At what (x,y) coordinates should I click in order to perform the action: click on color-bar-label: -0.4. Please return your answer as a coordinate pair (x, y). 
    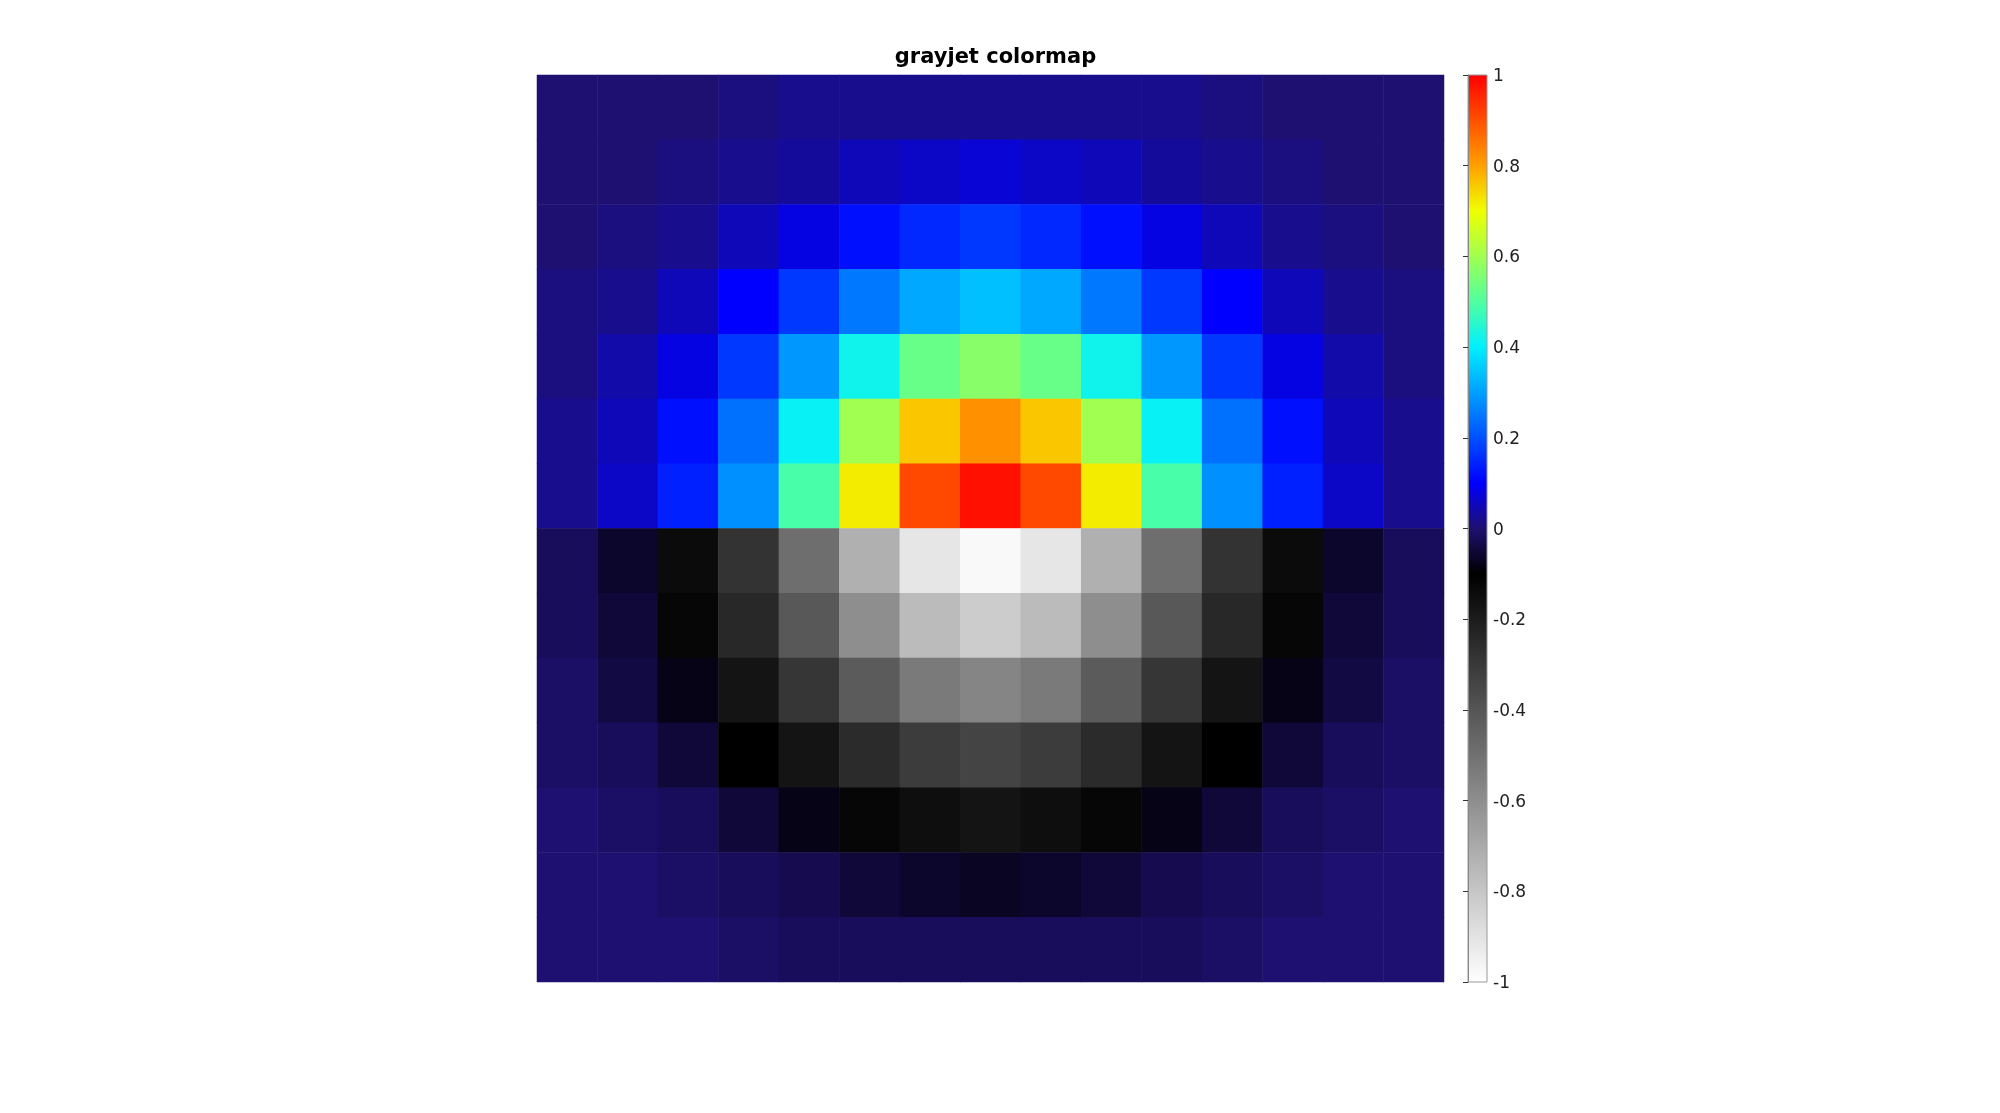
    Looking at the image, I should click on (1510, 709).